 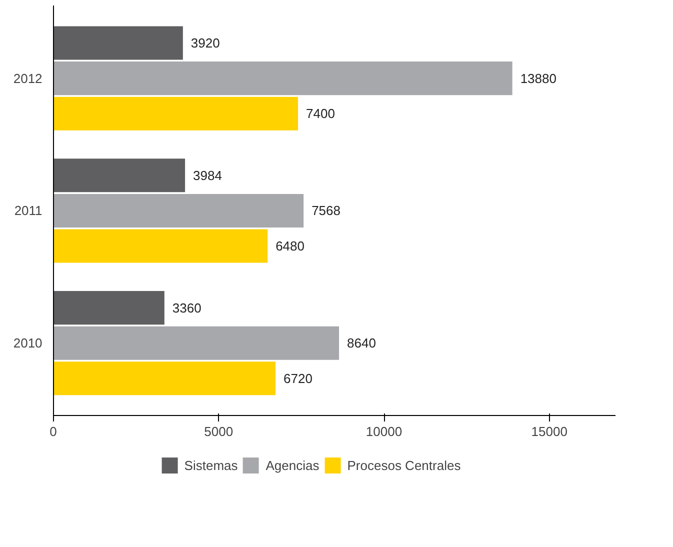 I want to click on data-label: 3360, so click(x=187, y=308).